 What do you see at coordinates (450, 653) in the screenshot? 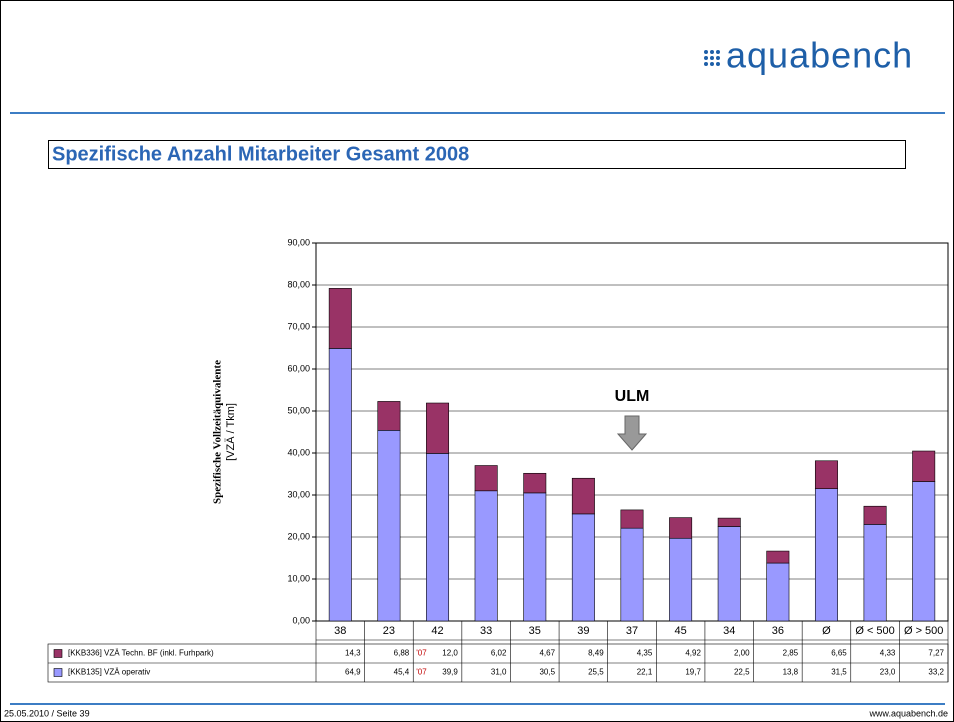
I see `data-label: 12,0` at bounding box center [450, 653].